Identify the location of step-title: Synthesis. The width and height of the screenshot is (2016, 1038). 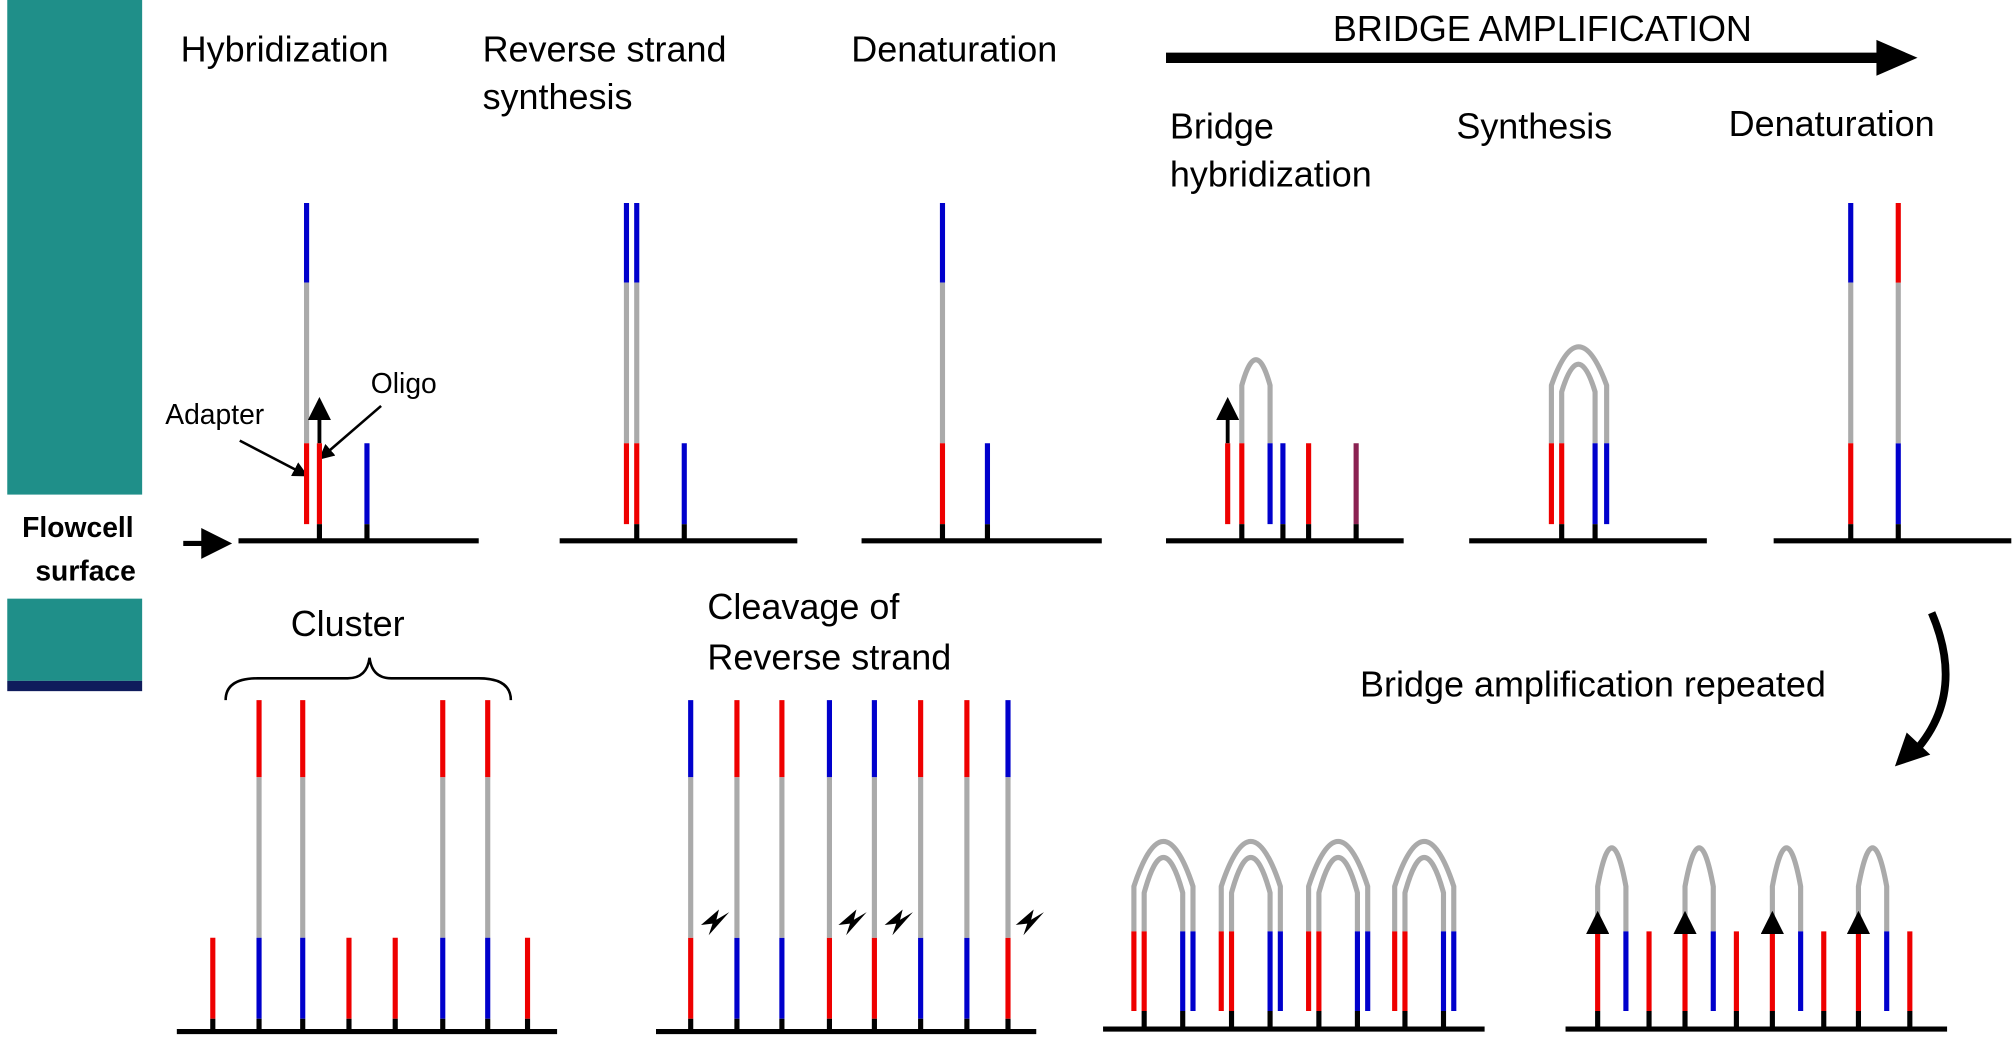
(1534, 126).